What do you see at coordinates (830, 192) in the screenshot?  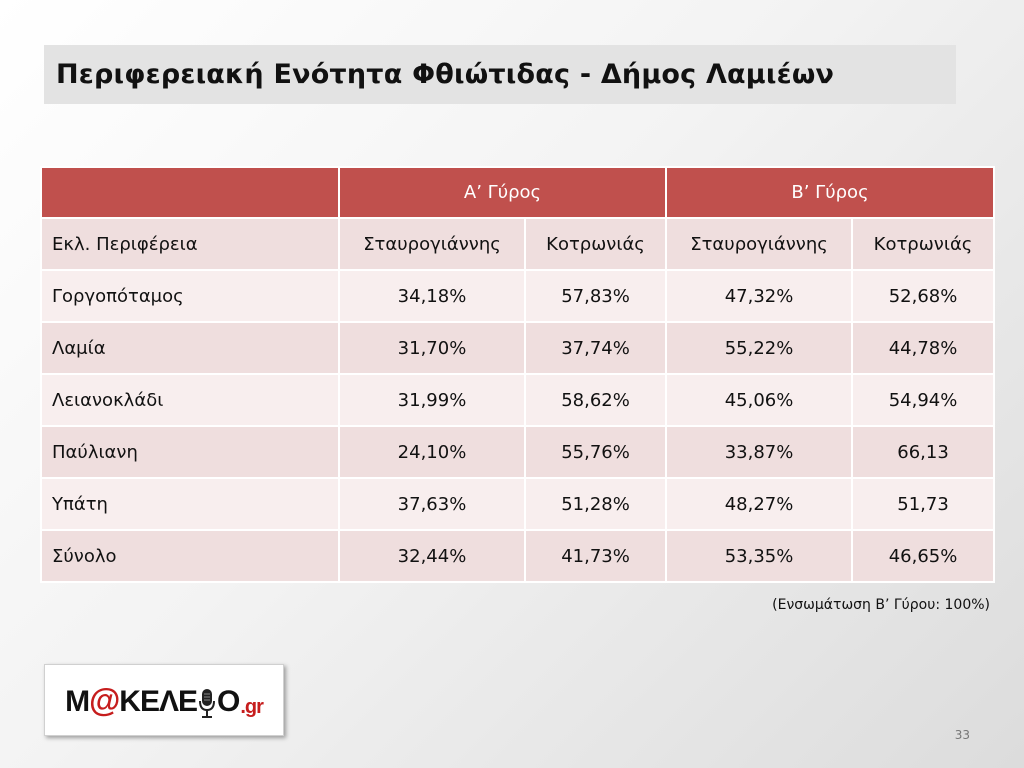 I see `round-b-header: Β’ Γύρος` at bounding box center [830, 192].